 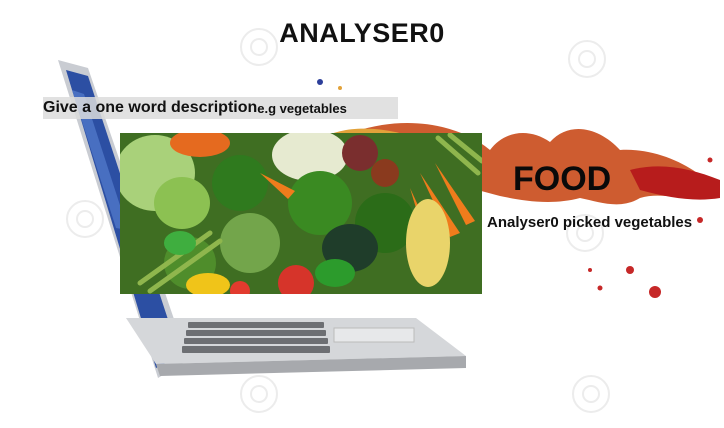 I want to click on prompt-example: e.g vegetables, so click(x=302, y=108).